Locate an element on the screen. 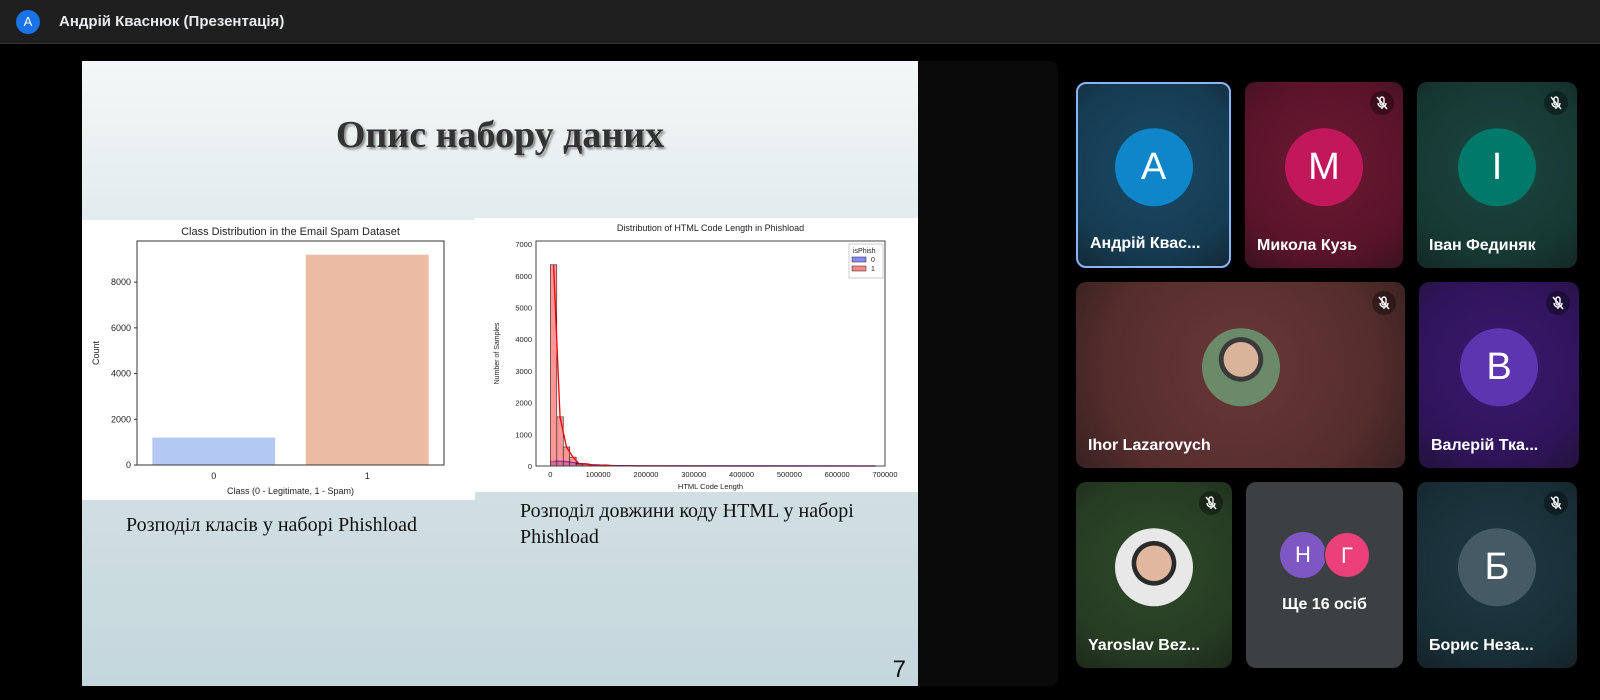 The image size is (1600, 700). participant-tile: Ihor Lazarovych is located at coordinates (1240, 375).